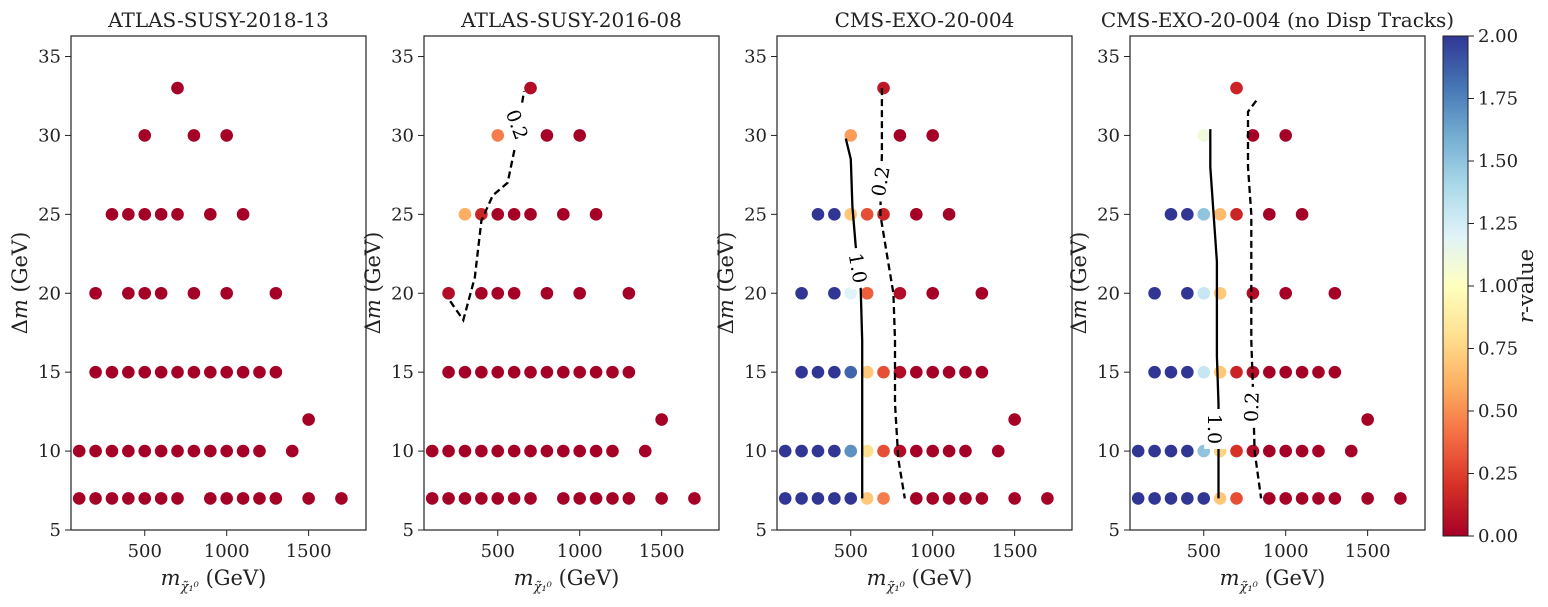 This screenshot has width=1548, height=607. I want to click on x-tick-label: 500, so click(498, 551).